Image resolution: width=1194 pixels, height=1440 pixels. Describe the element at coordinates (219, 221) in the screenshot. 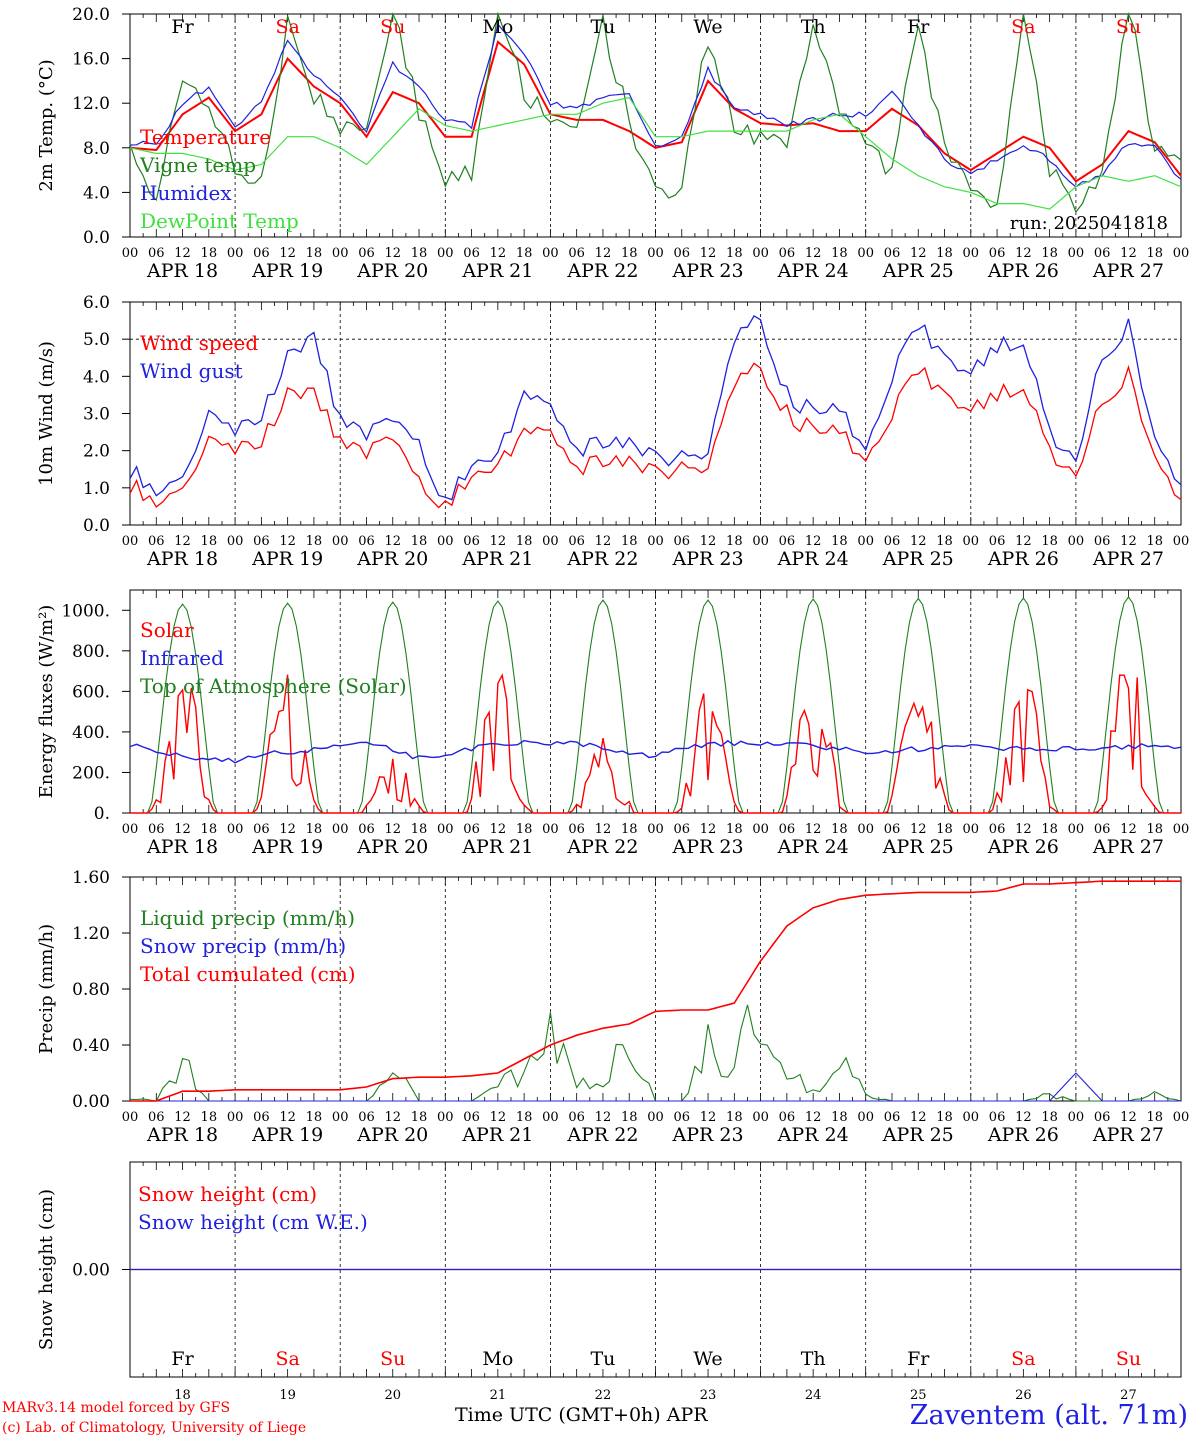

I see `legend-entry: DewPoint Temp` at that location.